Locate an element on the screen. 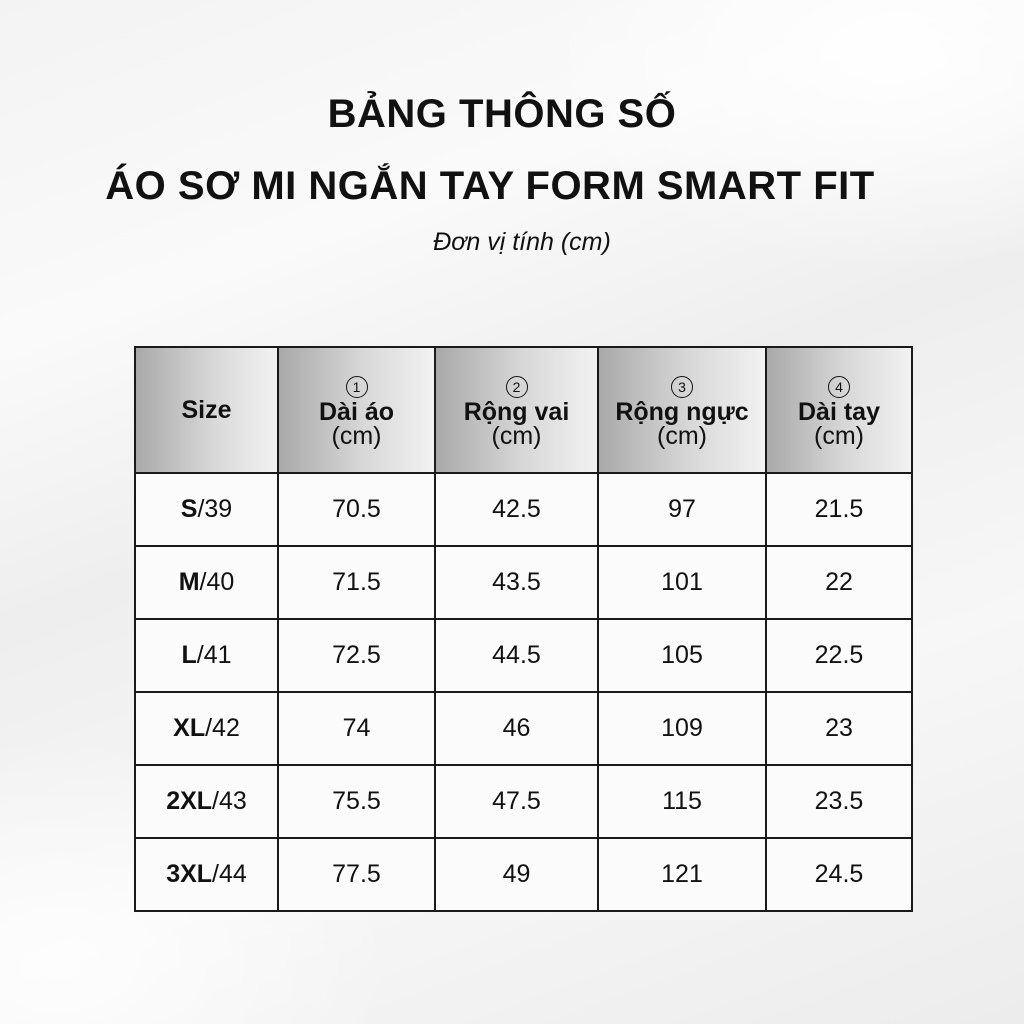 Image resolution: width=1024 pixels, height=1024 pixels. value-cell: 47.5 is located at coordinates (516, 801).